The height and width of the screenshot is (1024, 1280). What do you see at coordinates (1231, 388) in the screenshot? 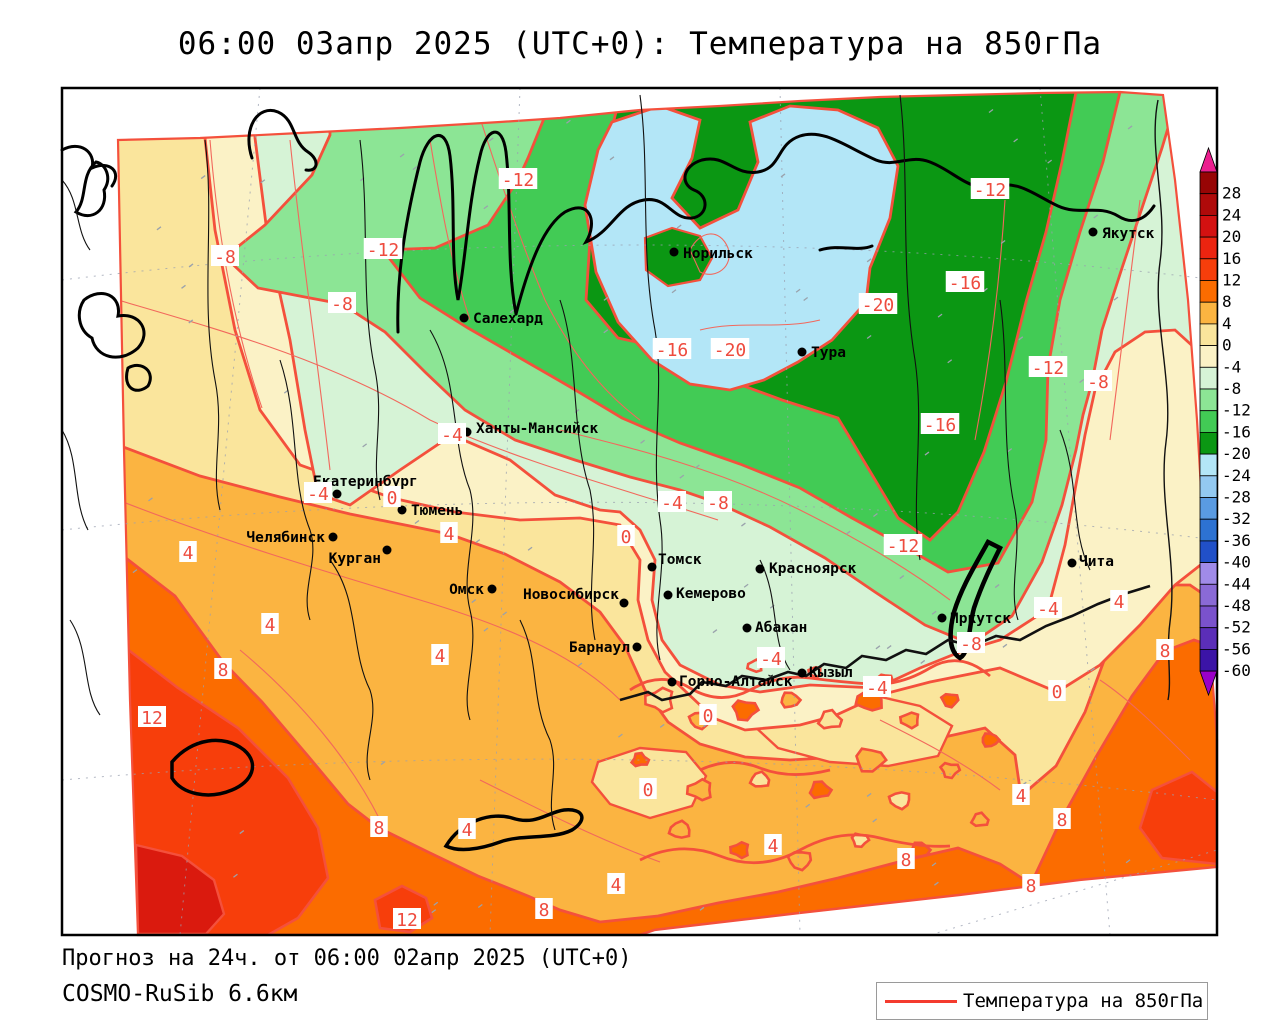
I see `colorbar-tick-label: -8` at bounding box center [1231, 388].